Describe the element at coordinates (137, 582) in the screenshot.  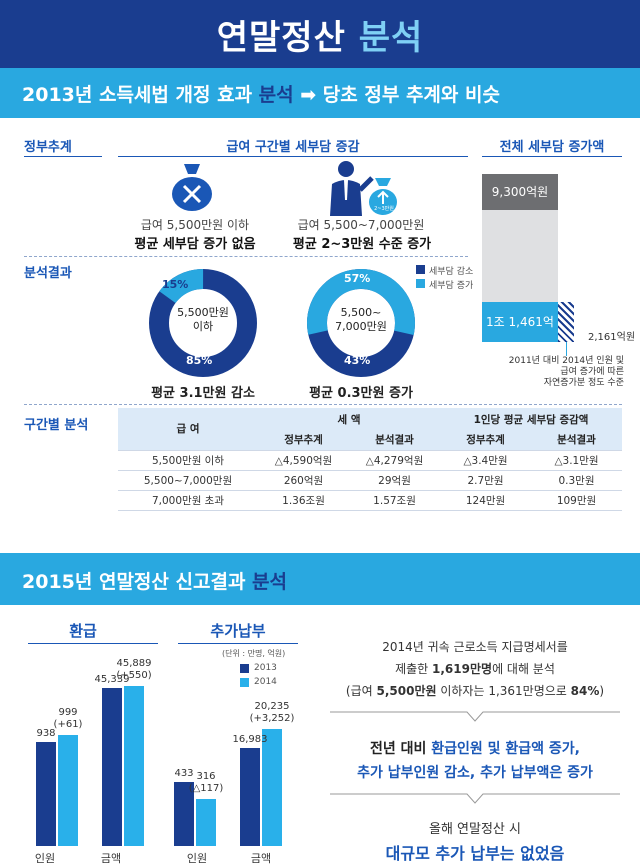
I see `subtitle2-pre: 2015년 연말정산 신고결과` at that location.